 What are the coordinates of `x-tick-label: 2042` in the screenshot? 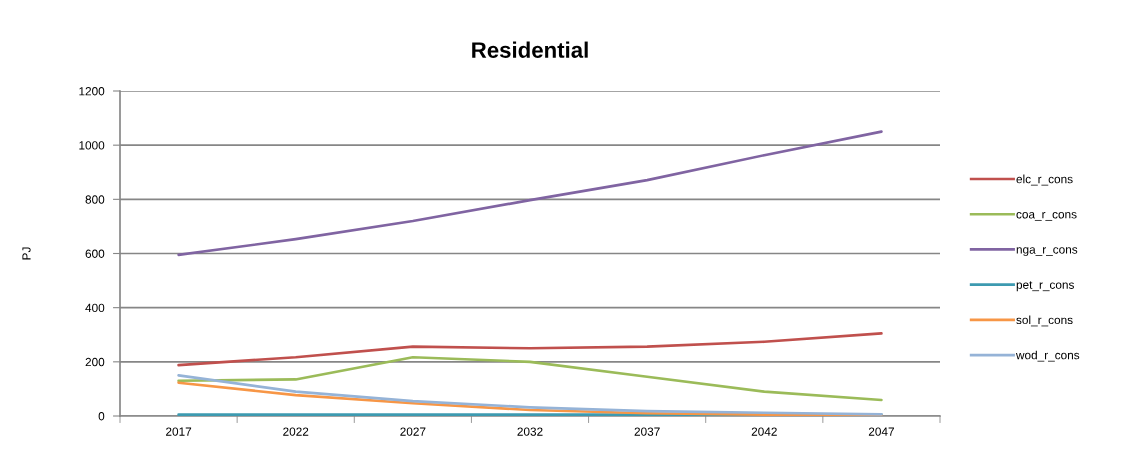 It's located at (764, 431).